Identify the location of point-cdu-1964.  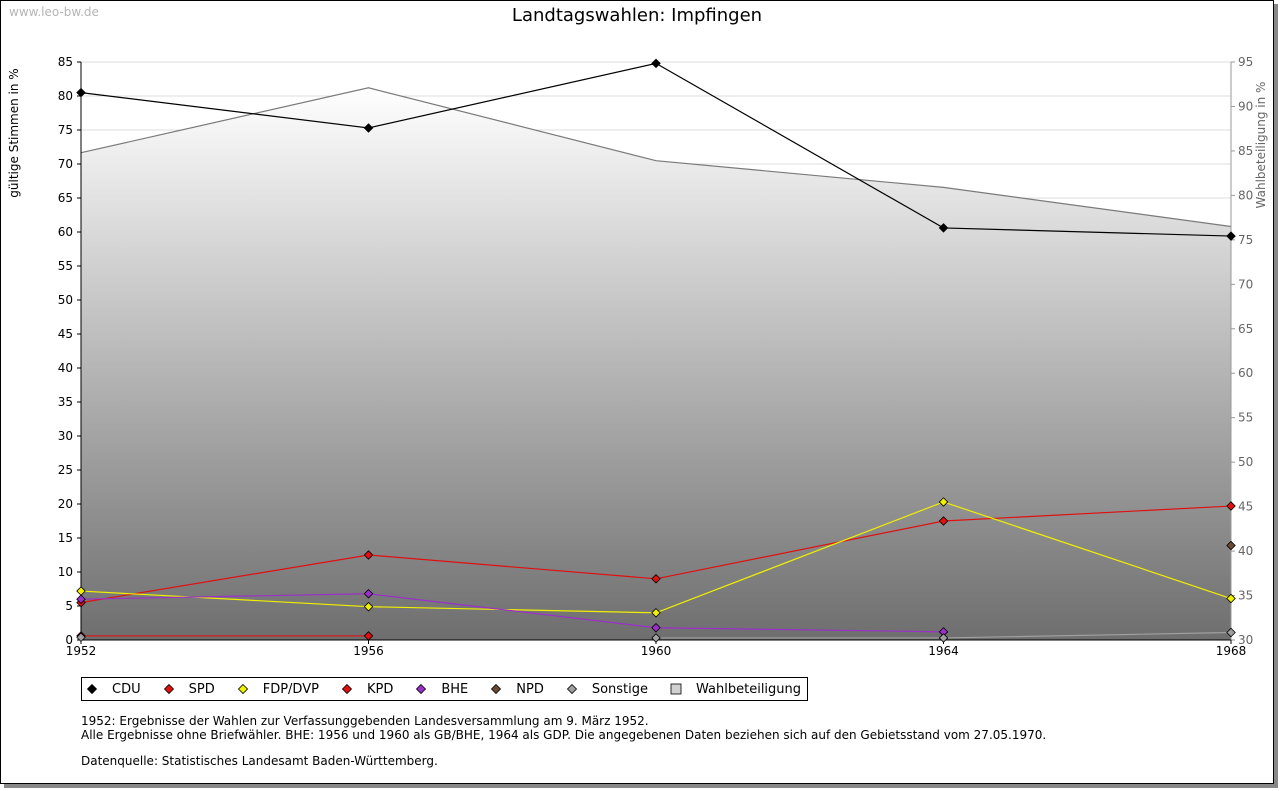
(943, 228).